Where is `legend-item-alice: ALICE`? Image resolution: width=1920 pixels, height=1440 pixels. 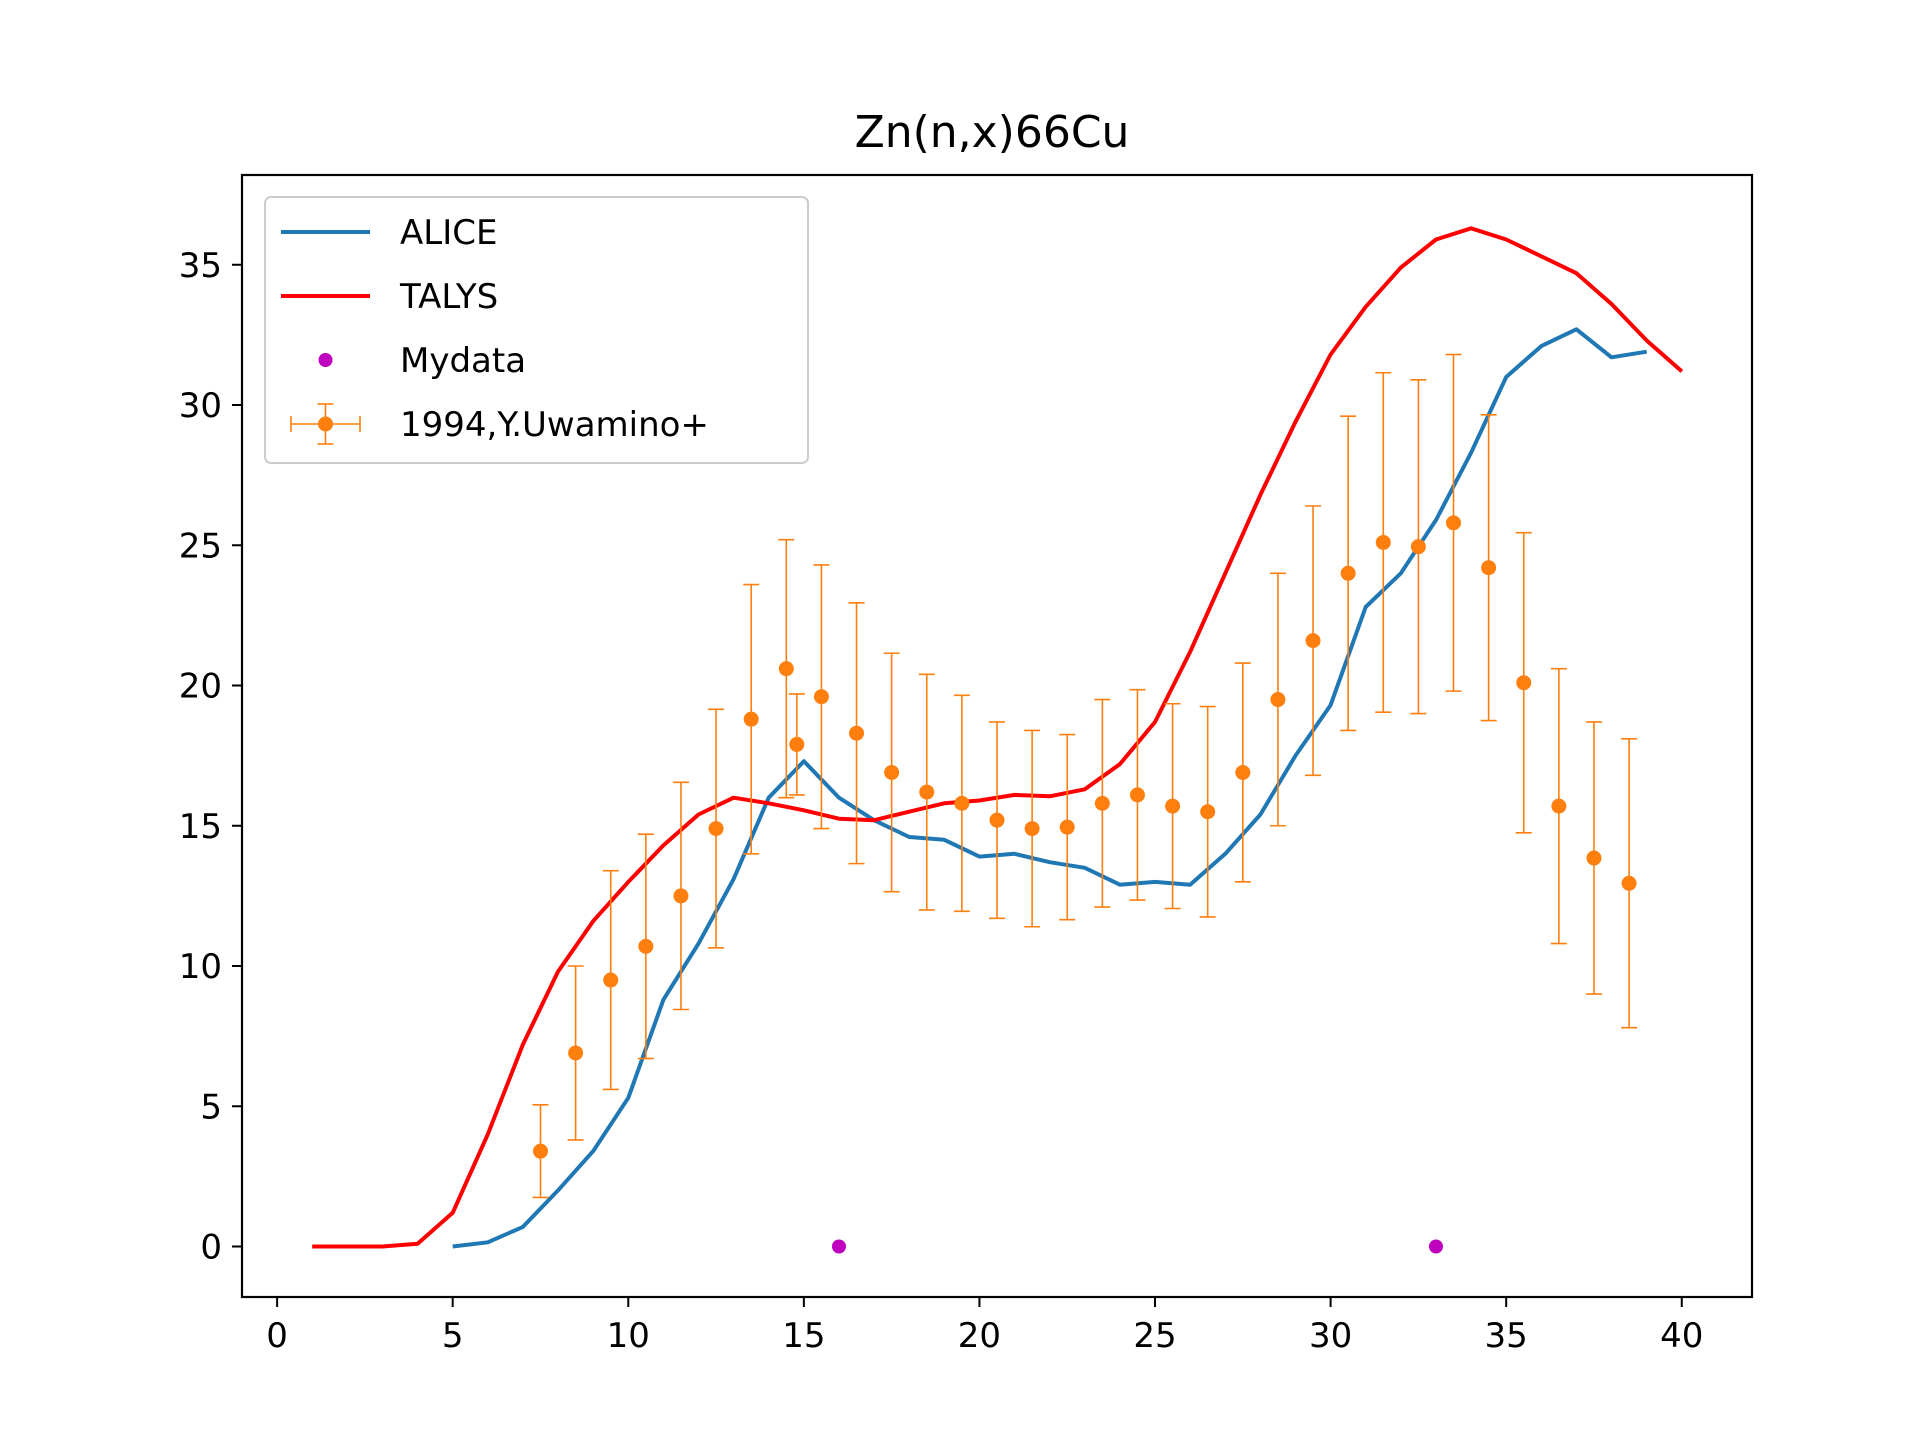
legend-item-alice: ALICE is located at coordinates (389, 233).